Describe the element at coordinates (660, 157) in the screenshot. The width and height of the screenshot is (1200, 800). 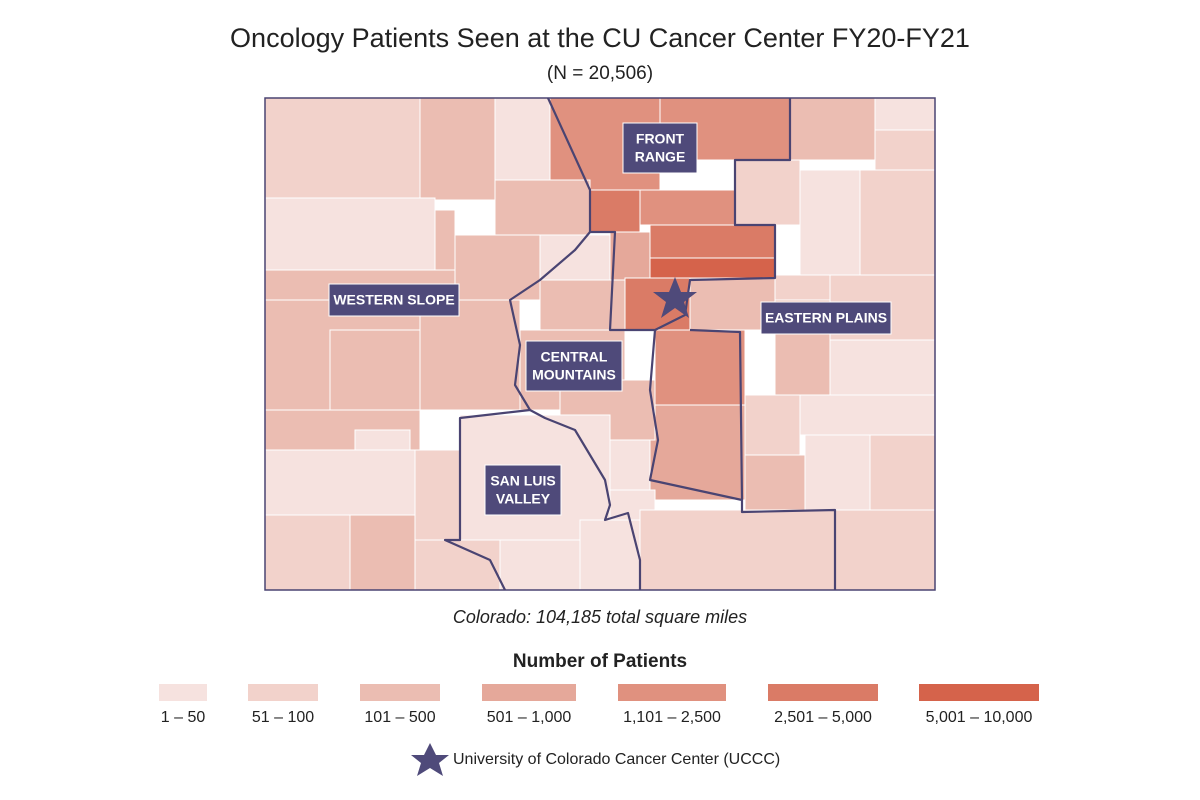
I see `region-label: RANGE` at that location.